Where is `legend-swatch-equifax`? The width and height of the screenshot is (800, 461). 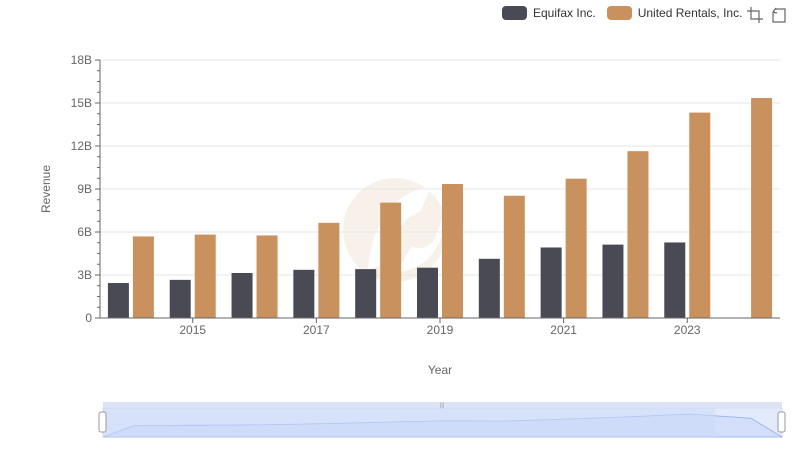 legend-swatch-equifax is located at coordinates (514, 13).